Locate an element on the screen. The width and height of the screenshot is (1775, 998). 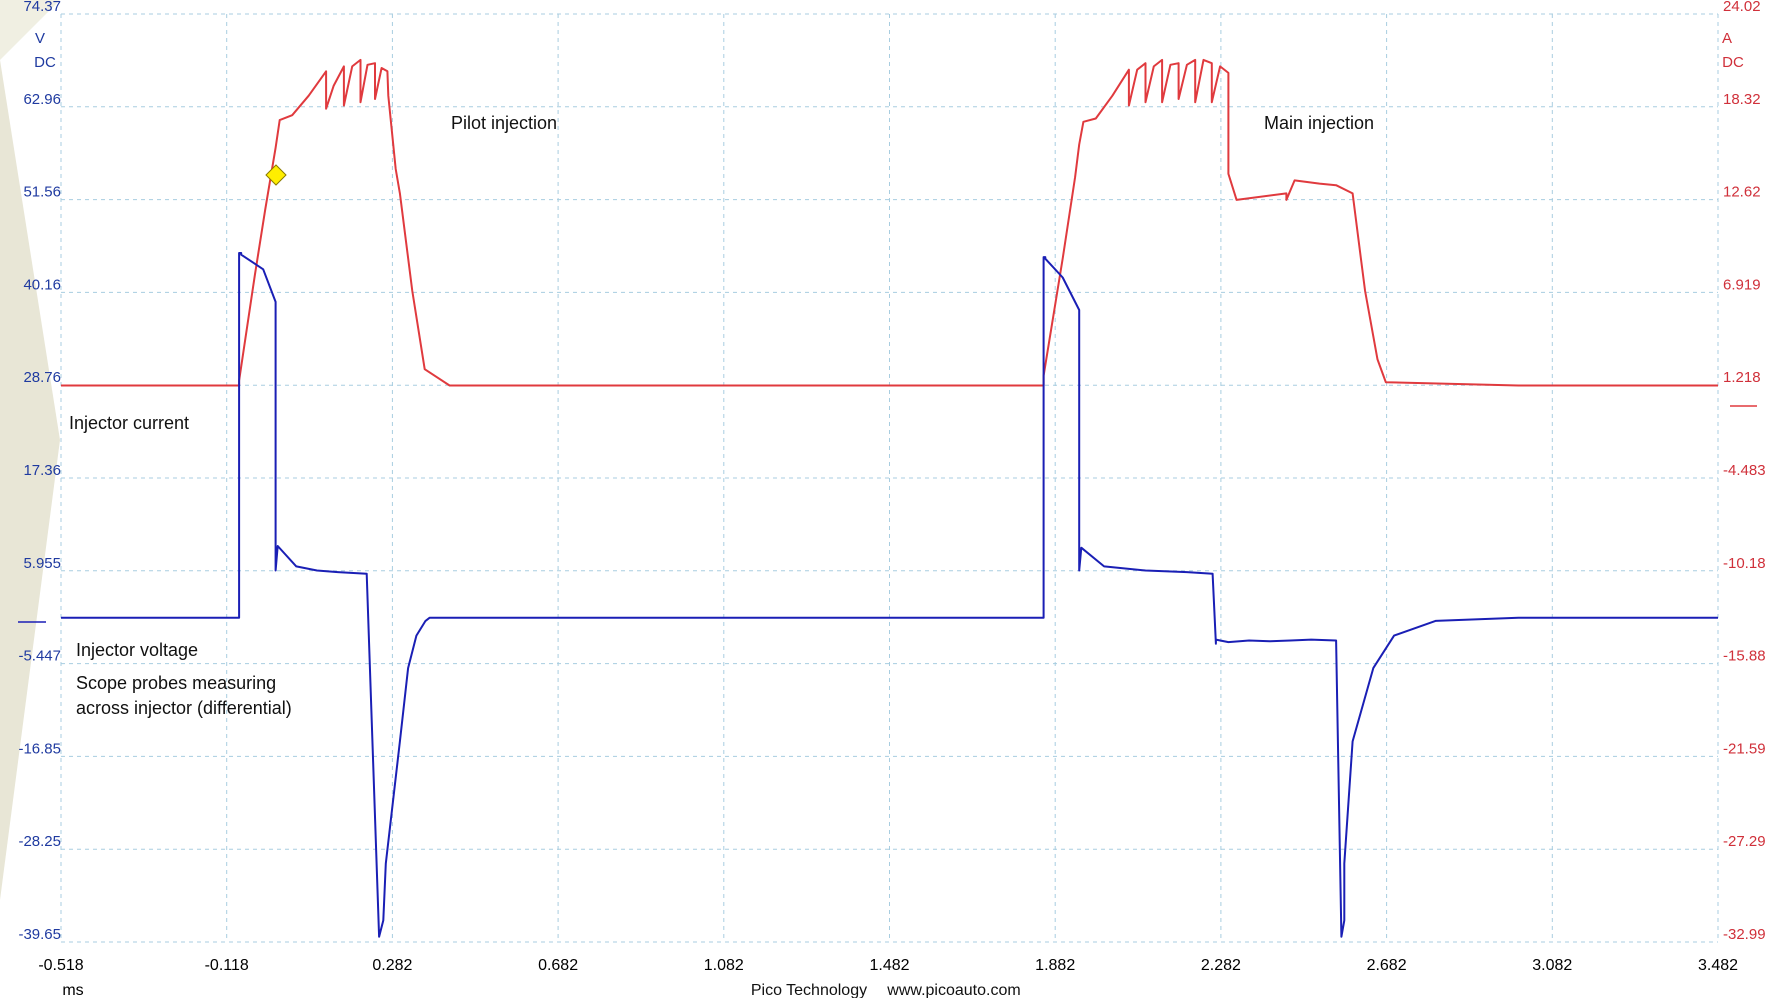
right-tick-label: -32.99 is located at coordinates (1744, 934).